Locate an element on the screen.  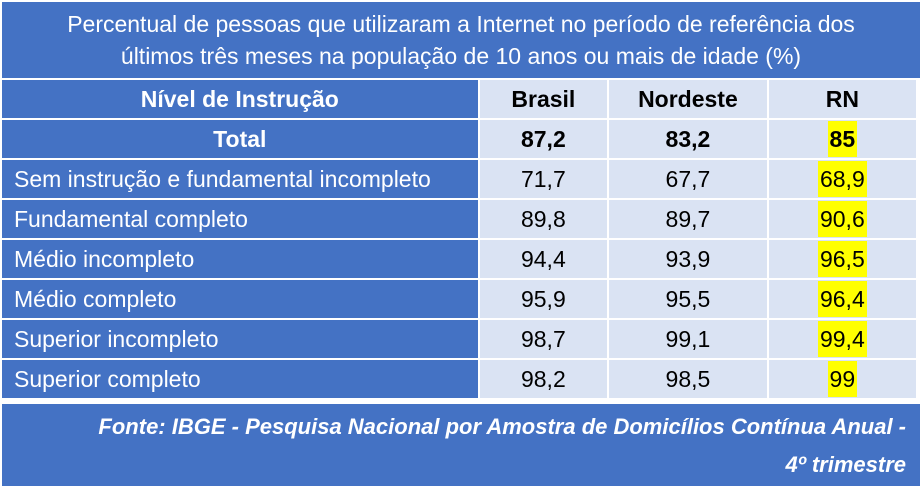
table-row: Médio incompleto 94,4 93,9 96,5 is located at coordinates (459, 259).